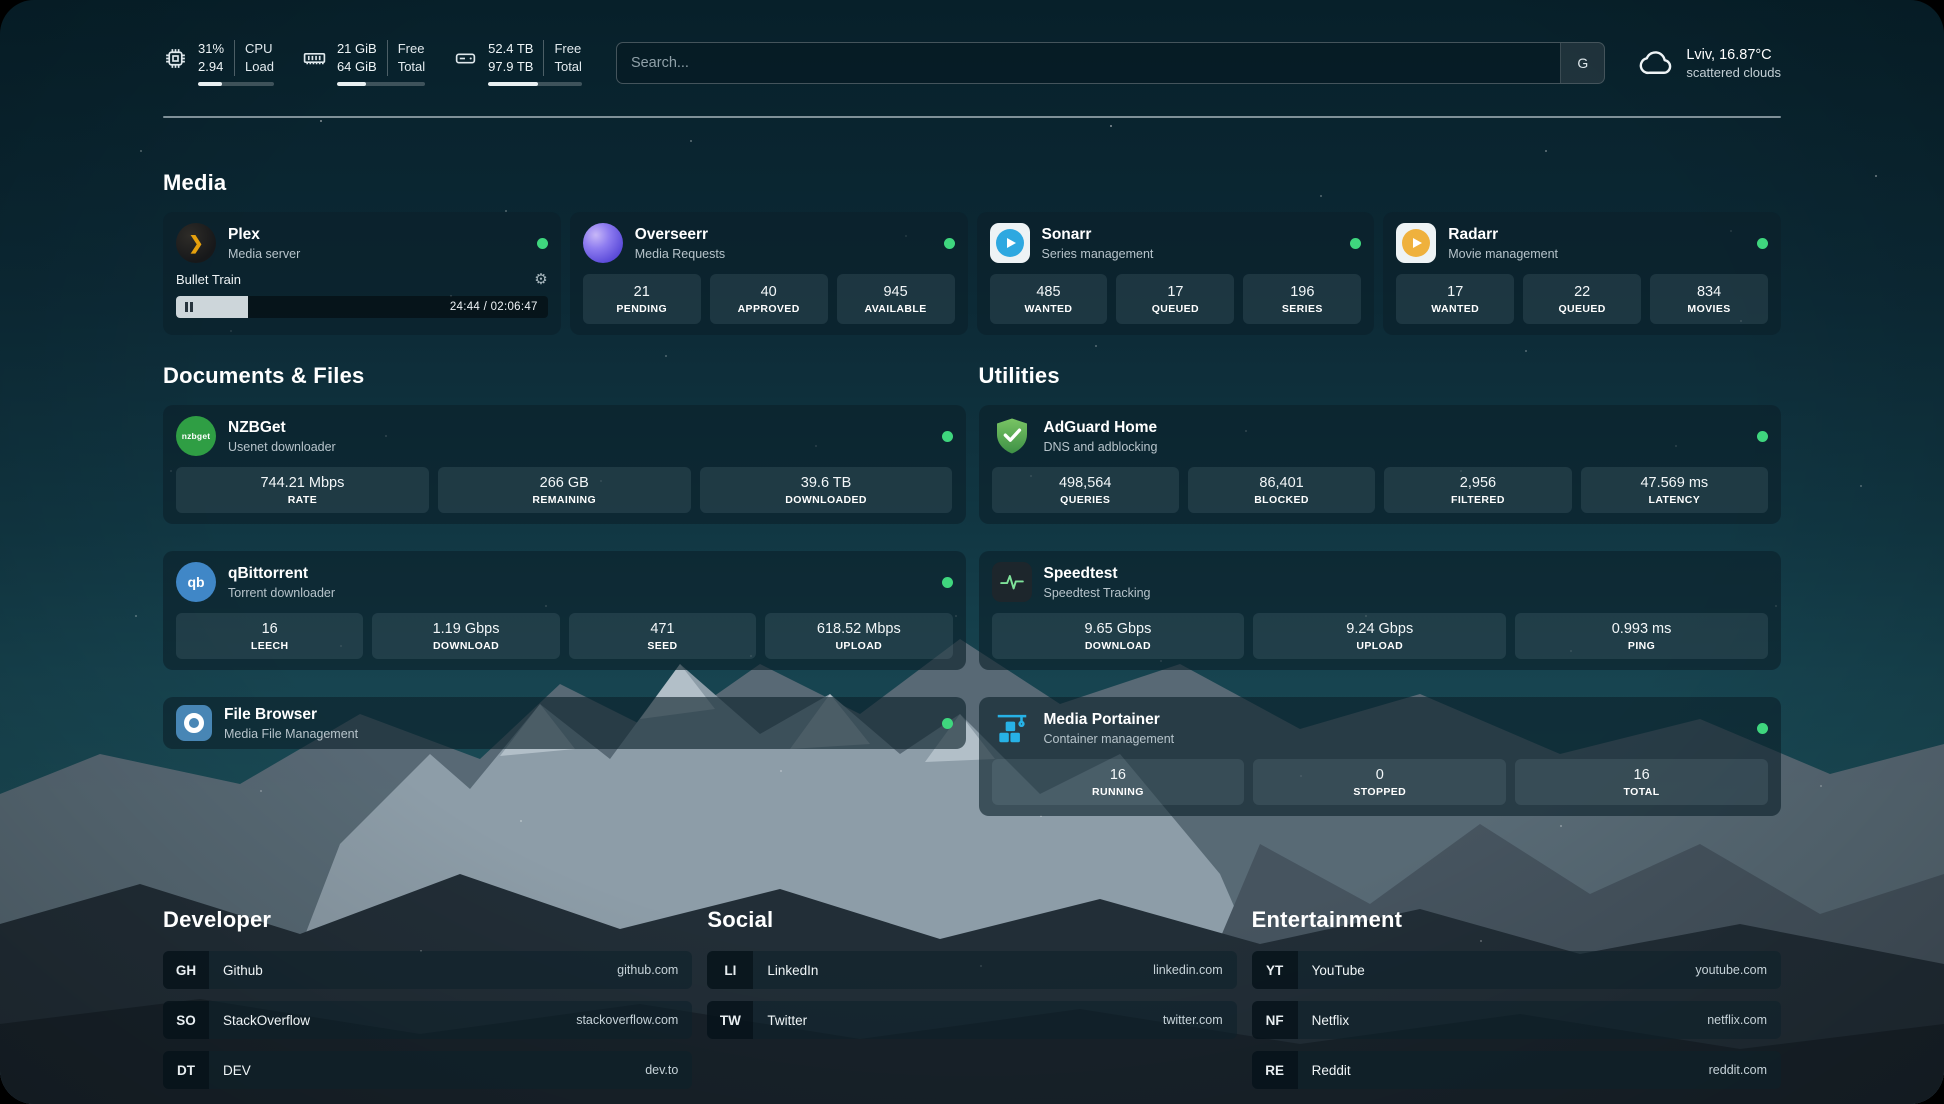 The width and height of the screenshot is (1944, 1104). Describe the element at coordinates (211, 48) in the screenshot. I see `cpu-value-percent: 31%` at that location.